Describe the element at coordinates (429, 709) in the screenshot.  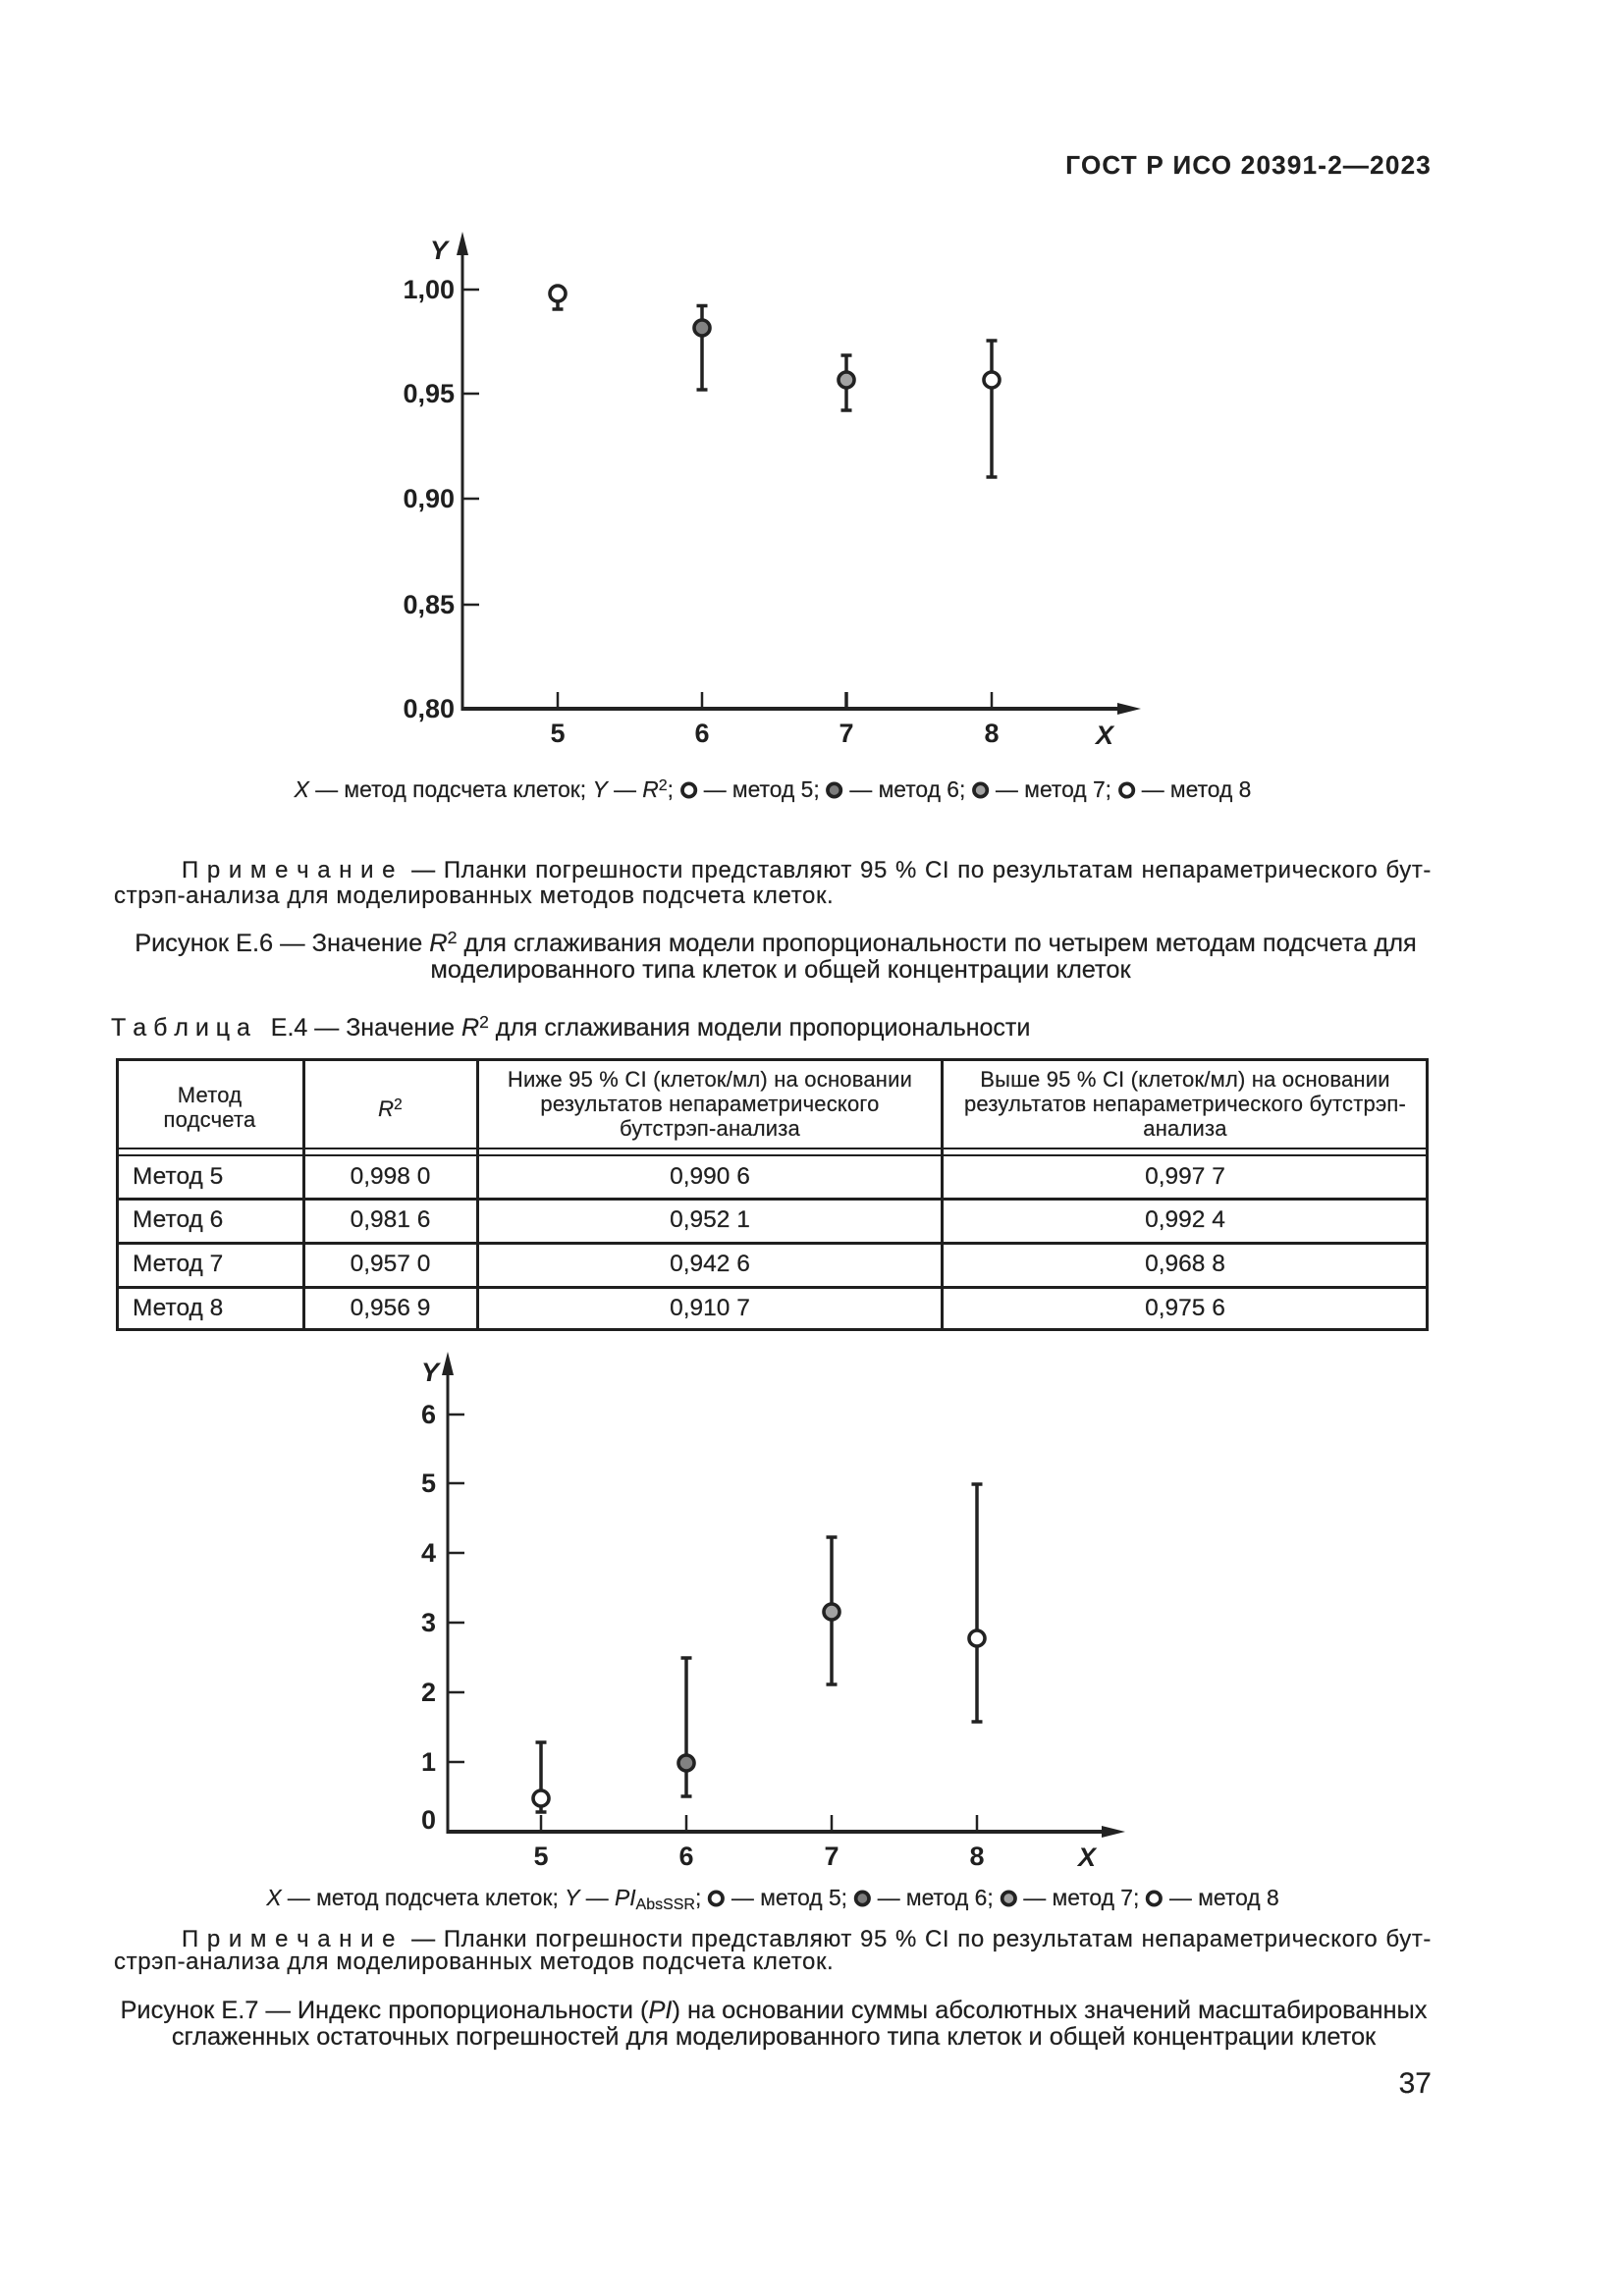
I see `svg-text: 0,80` at that location.